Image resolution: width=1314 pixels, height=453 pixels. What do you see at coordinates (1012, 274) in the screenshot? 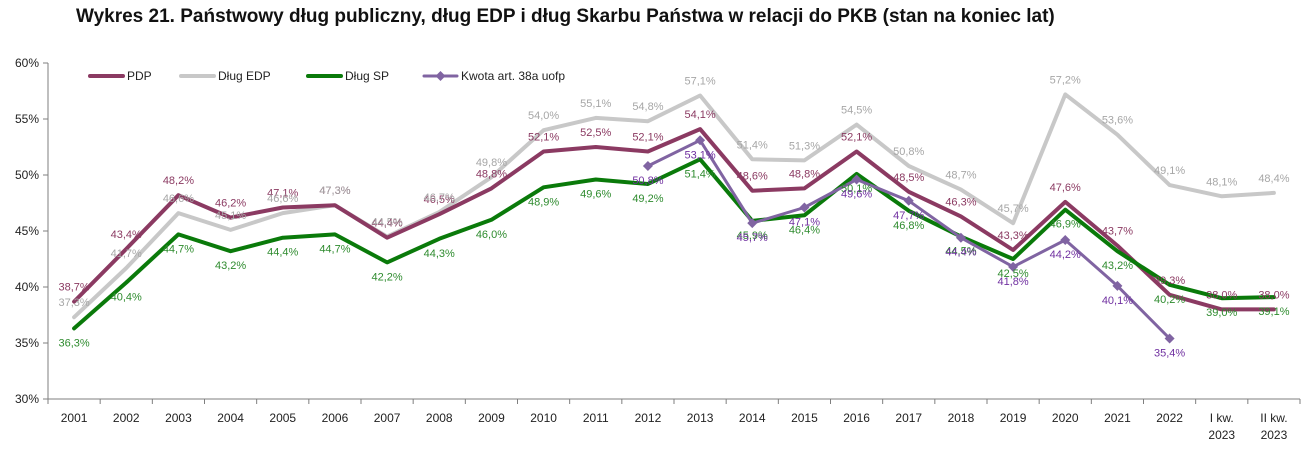
I see `data-label: 42,5%` at bounding box center [1012, 274].